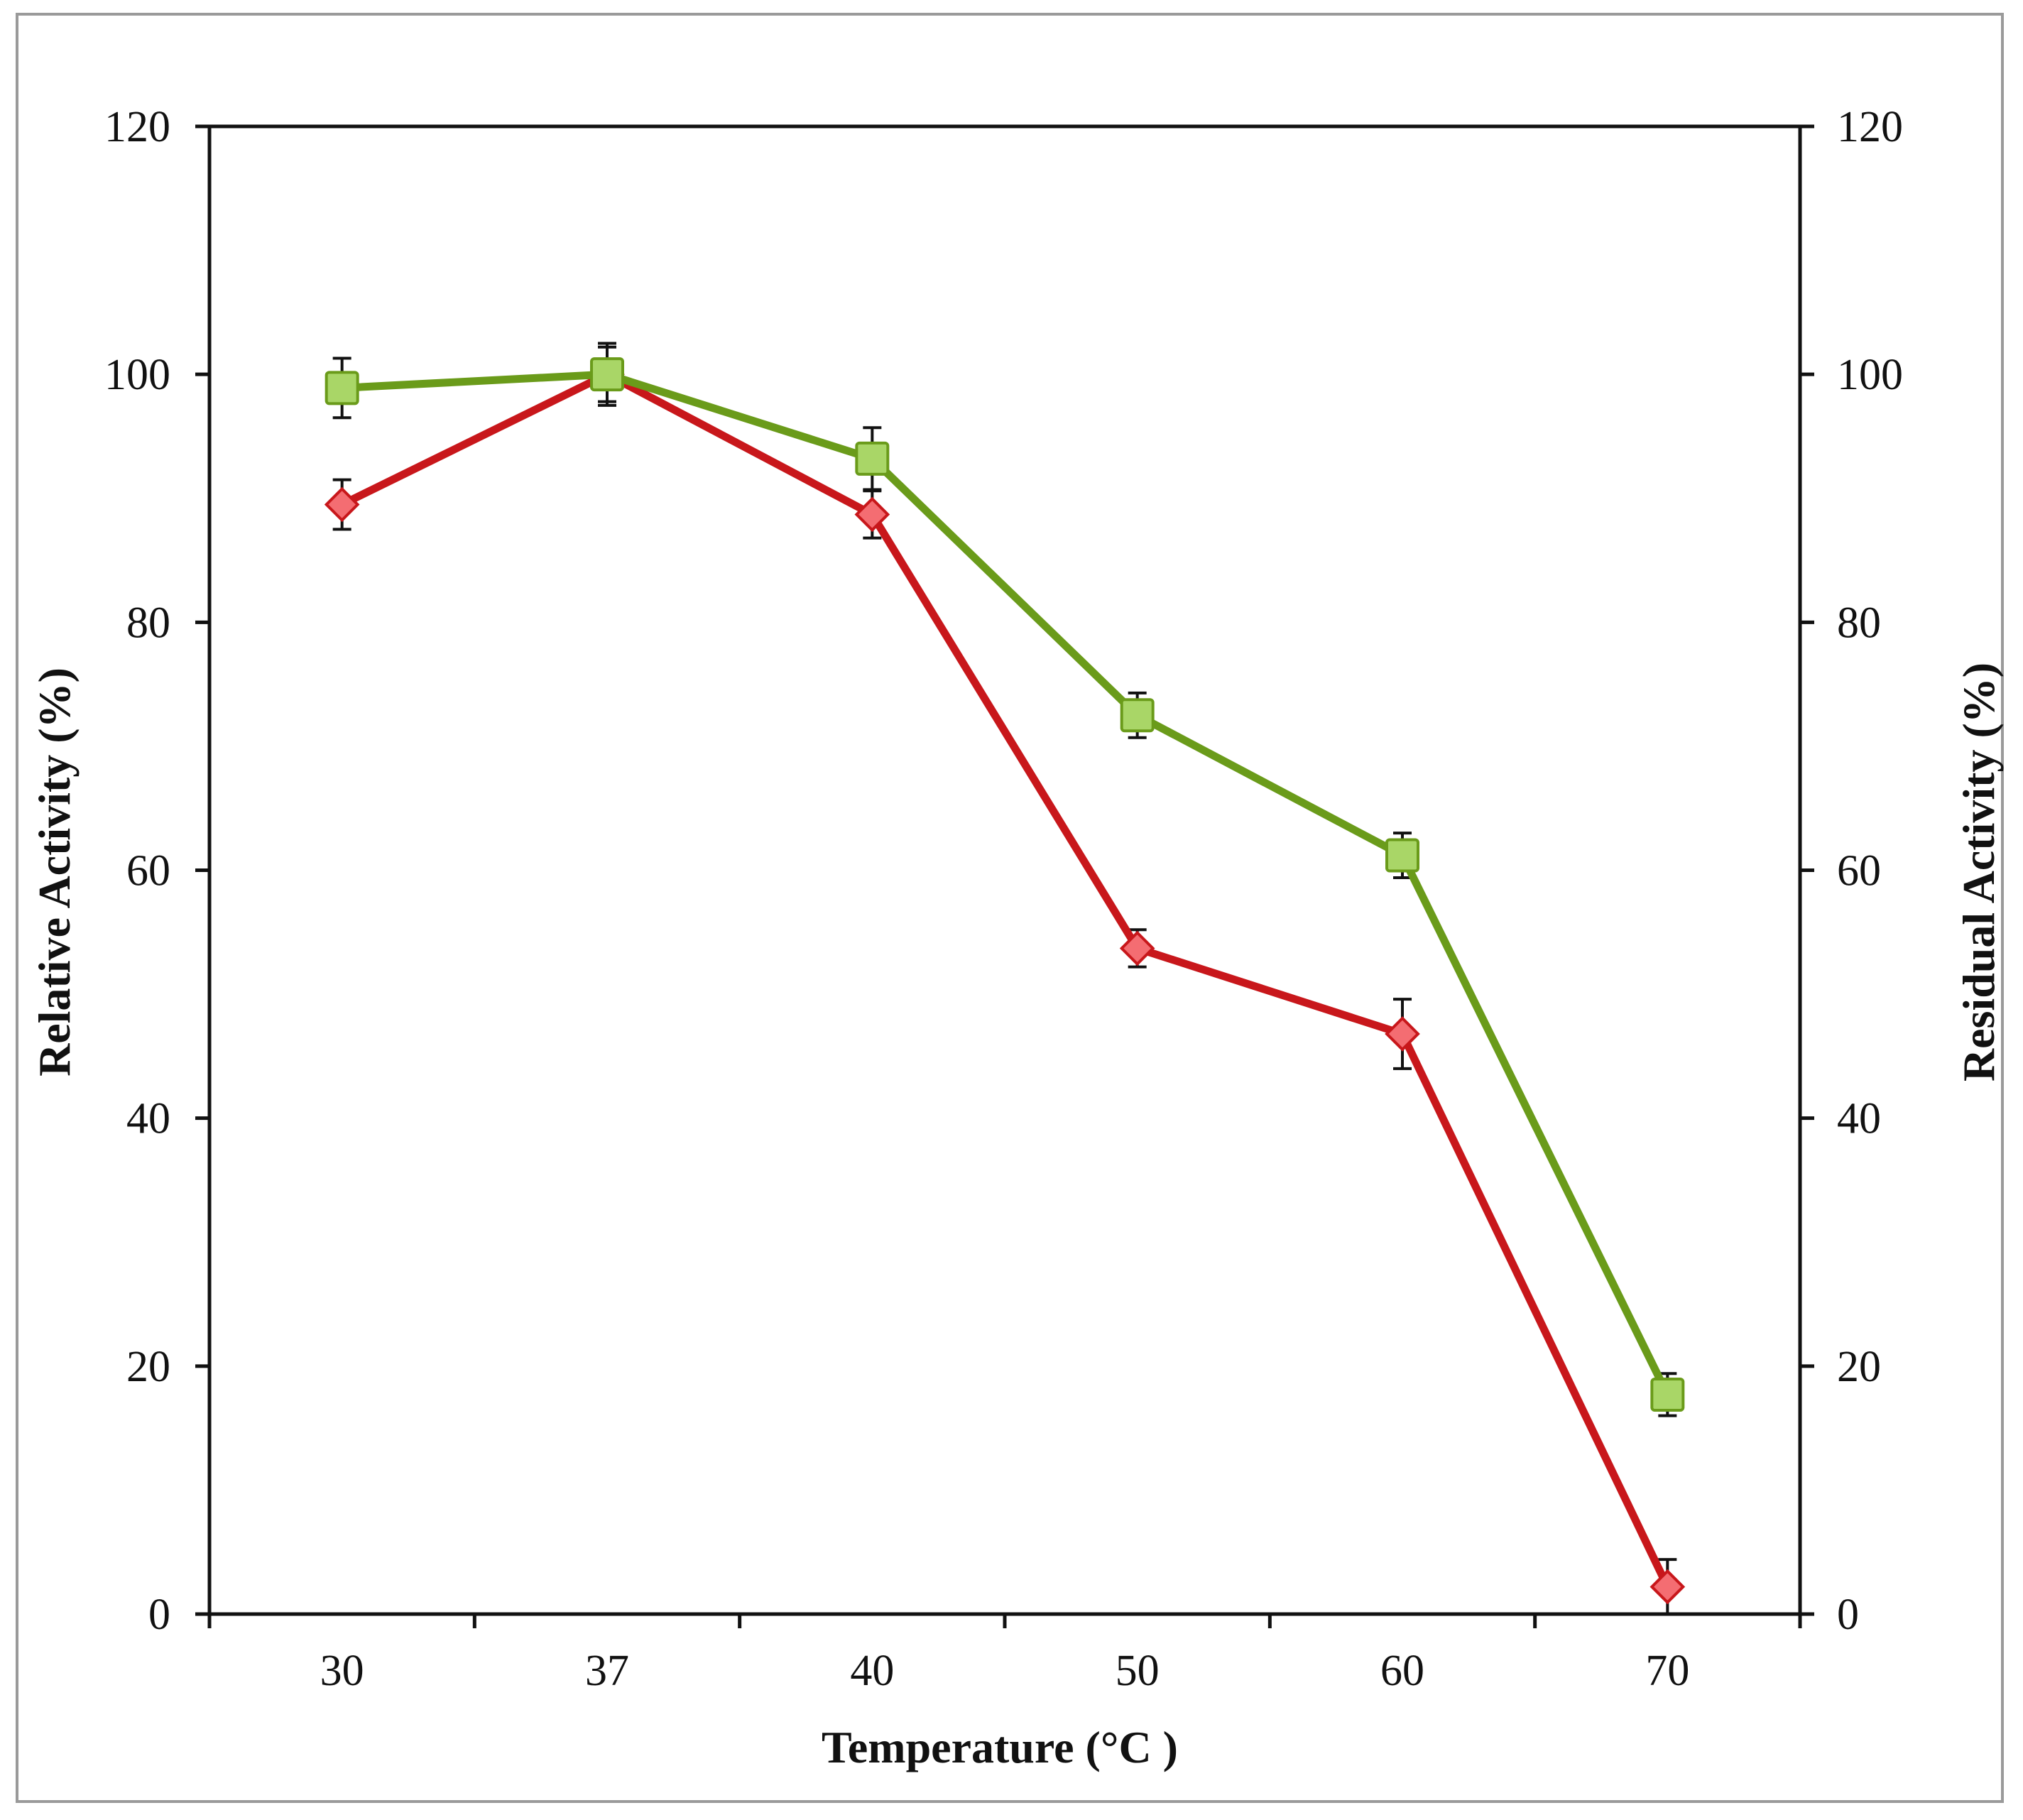 This screenshot has height=1820, width=2023. What do you see at coordinates (55, 872) in the screenshot?
I see `y-axis-title: Relative Activity (%)` at bounding box center [55, 872].